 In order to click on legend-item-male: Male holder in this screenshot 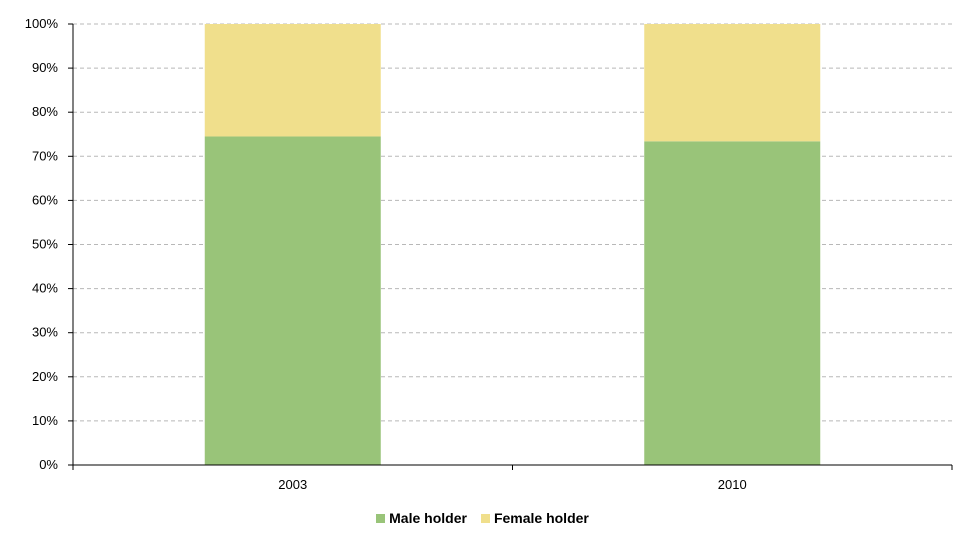, I will do `click(421, 518)`.